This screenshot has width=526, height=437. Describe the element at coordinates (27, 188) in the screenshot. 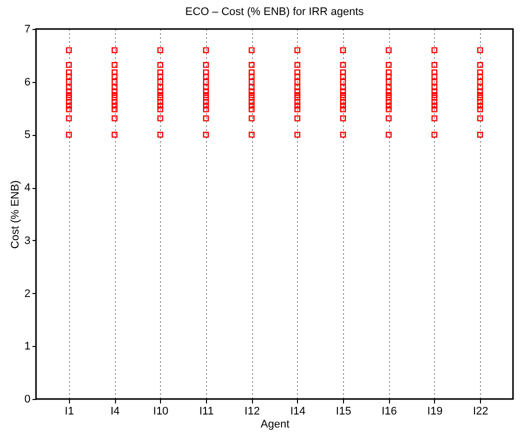

I see `y-tick-label: 4` at that location.